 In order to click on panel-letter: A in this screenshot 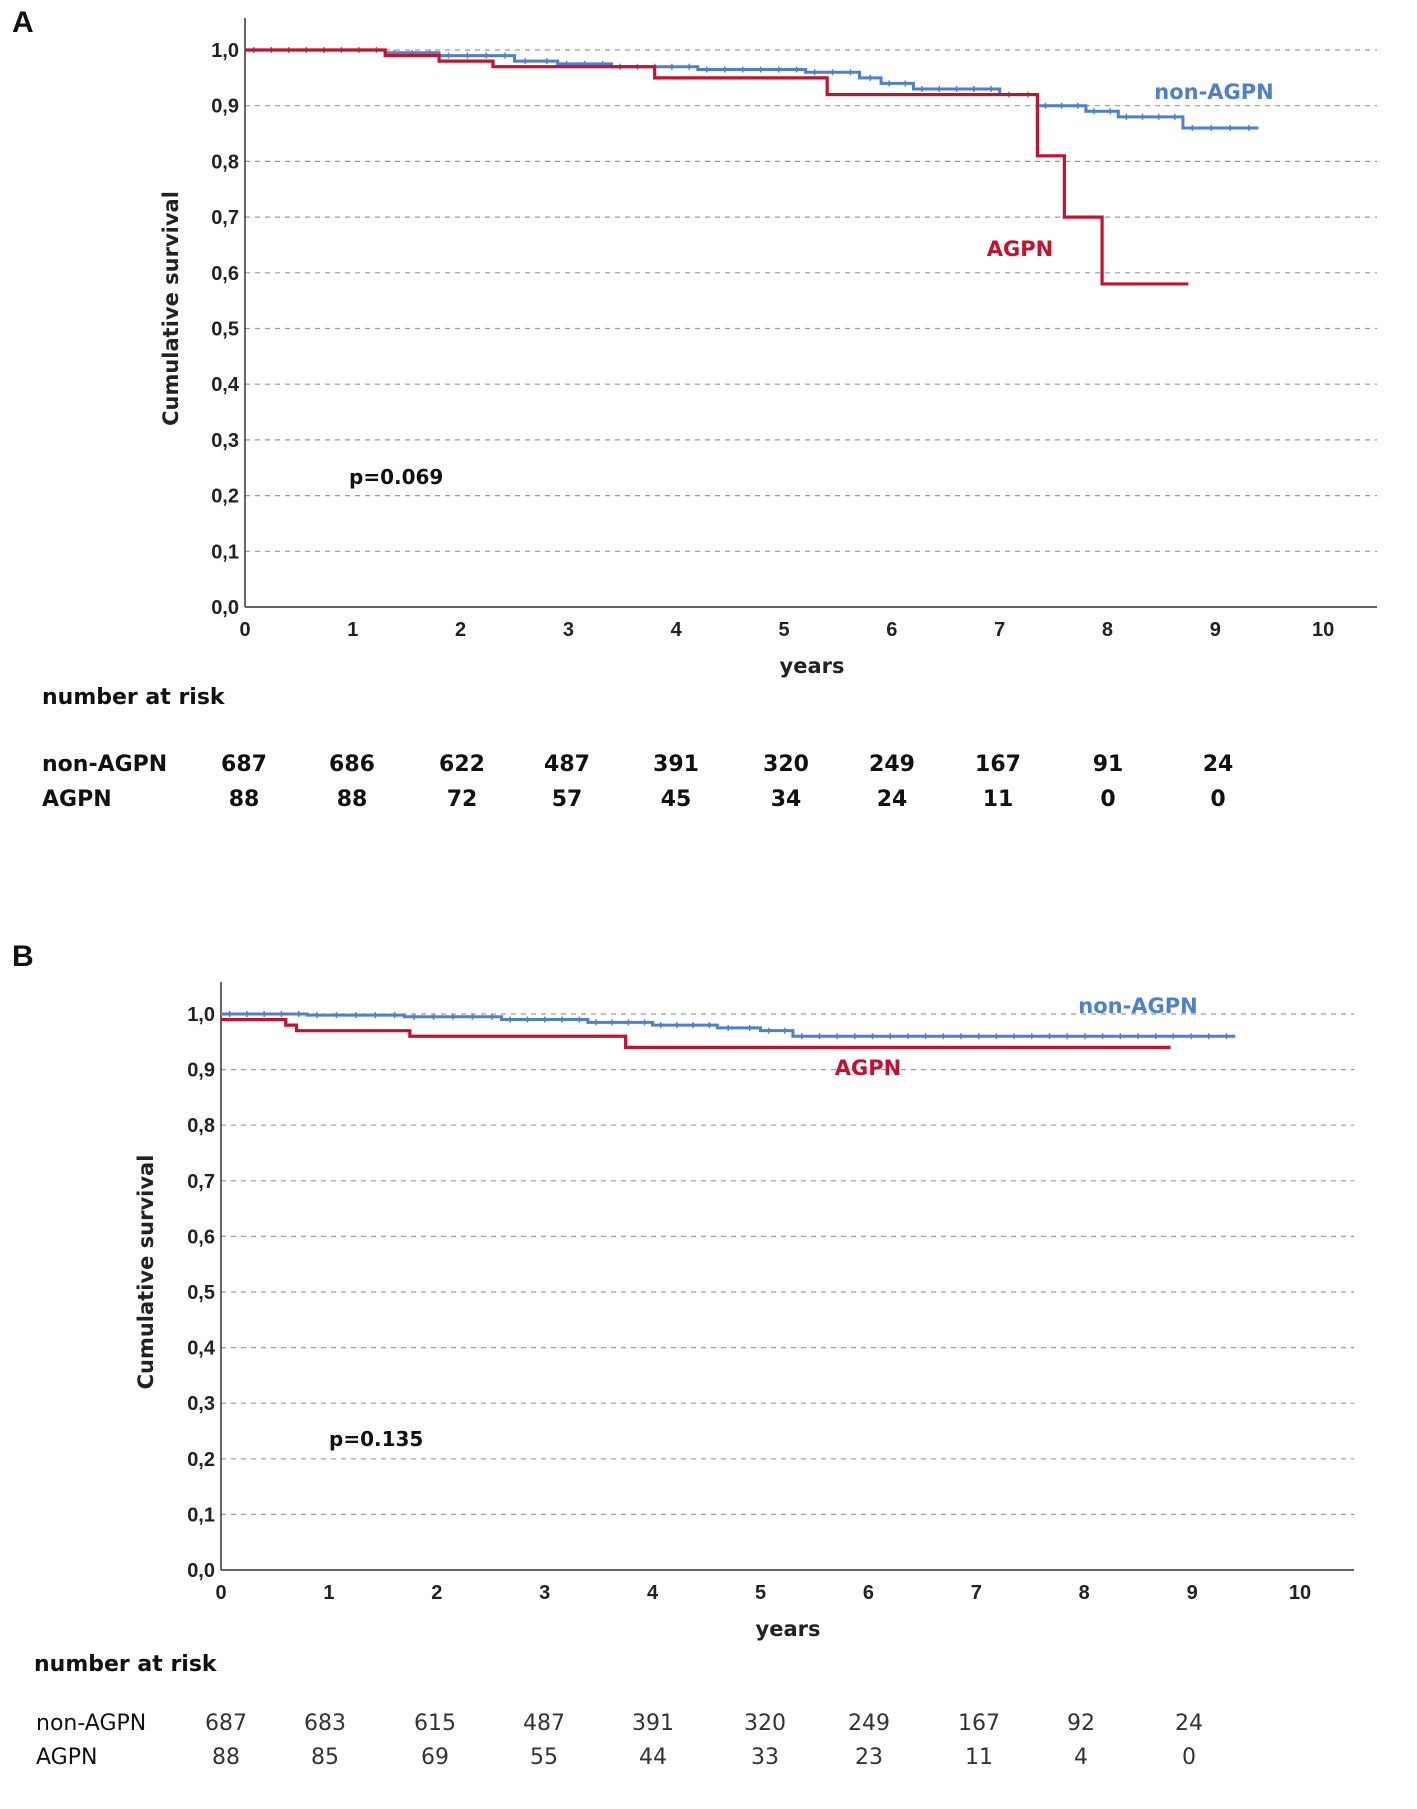, I will do `click(23, 22)`.